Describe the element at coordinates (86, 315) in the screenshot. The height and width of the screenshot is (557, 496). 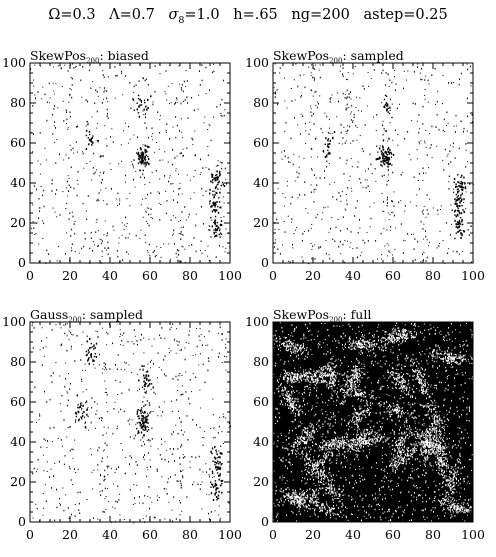
I see `panel-title: Gauss200: sampled` at that location.